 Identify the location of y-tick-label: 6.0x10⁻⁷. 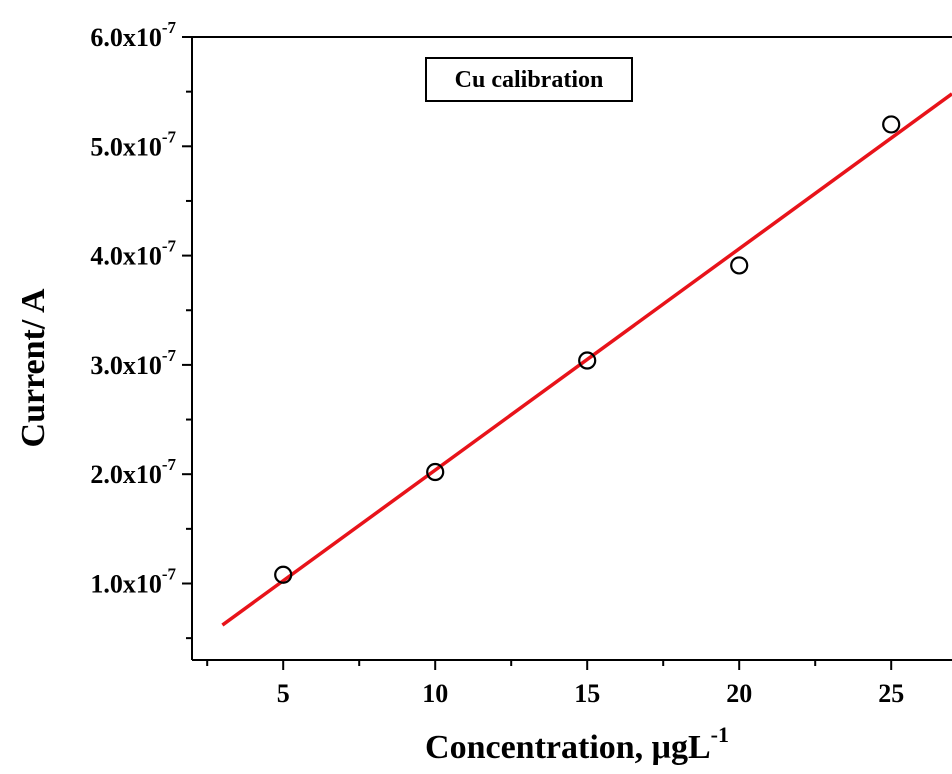
(133, 35).